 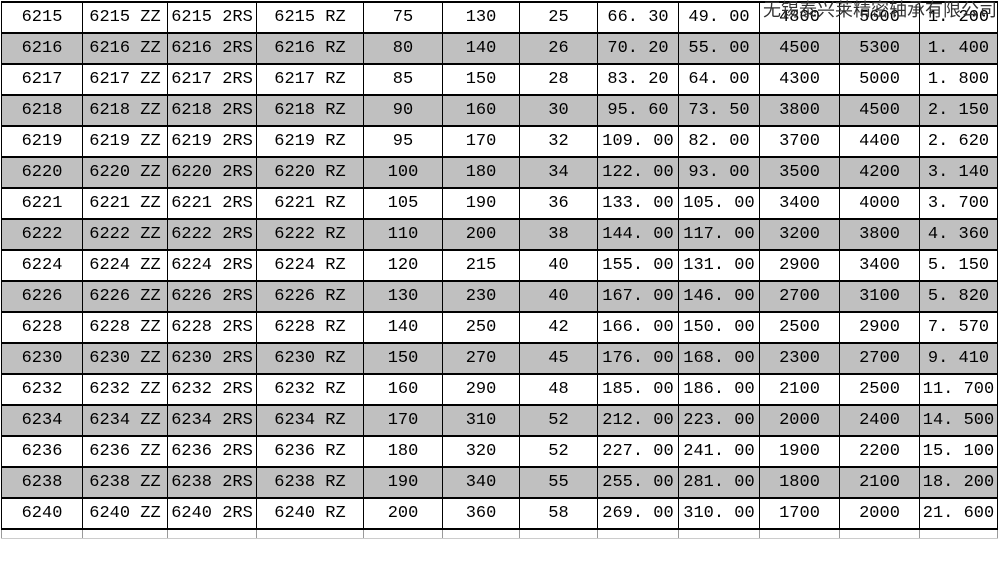 I want to click on cell-model-zz: 6218 ZZ, so click(x=125, y=110).